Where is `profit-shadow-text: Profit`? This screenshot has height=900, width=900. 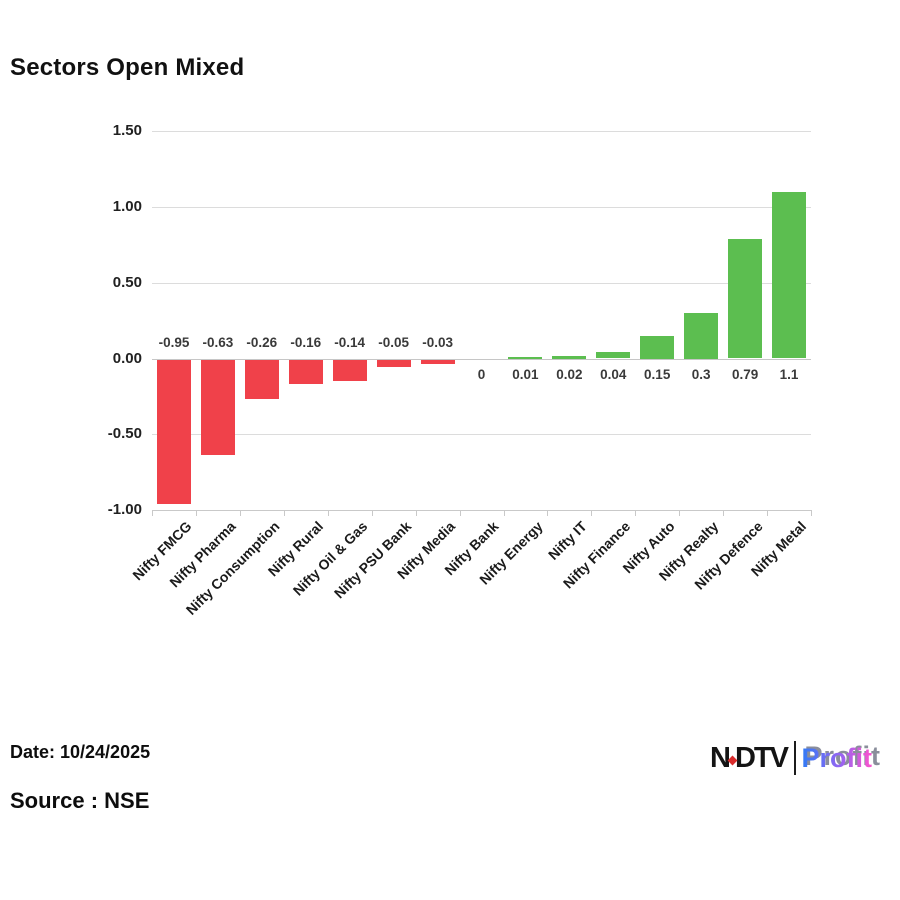 profit-shadow-text: Profit is located at coordinates (842, 756).